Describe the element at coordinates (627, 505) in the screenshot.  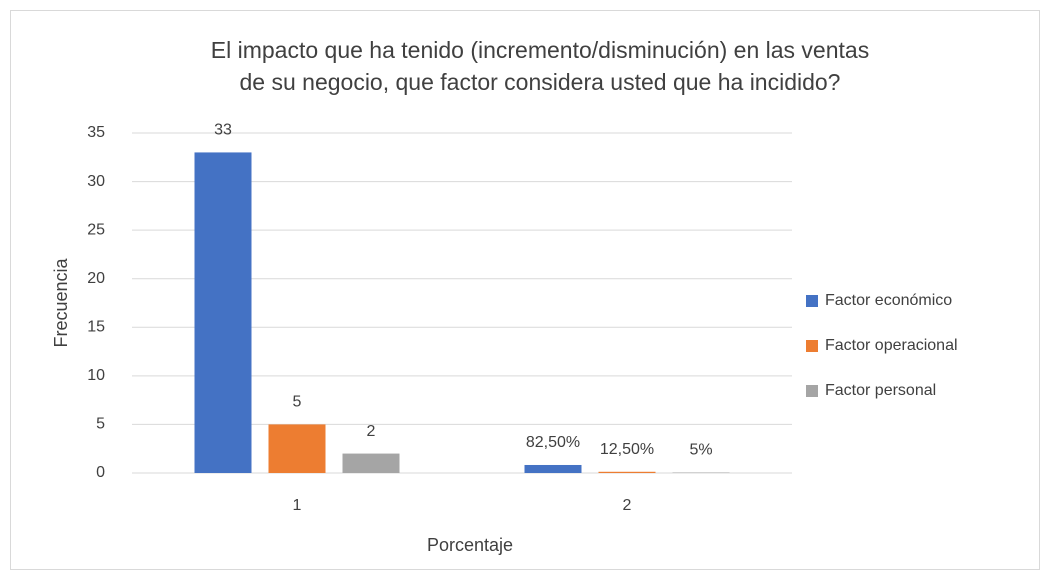
I see `x-tick-label: 2` at that location.